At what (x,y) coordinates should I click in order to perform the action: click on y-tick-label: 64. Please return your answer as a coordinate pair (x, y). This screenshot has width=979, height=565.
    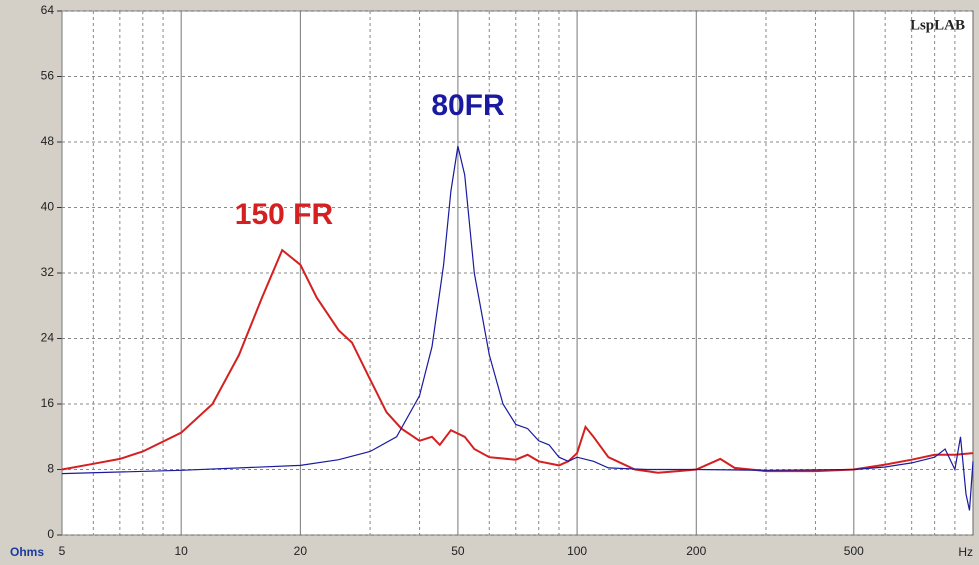
    Looking at the image, I should click on (48, 10).